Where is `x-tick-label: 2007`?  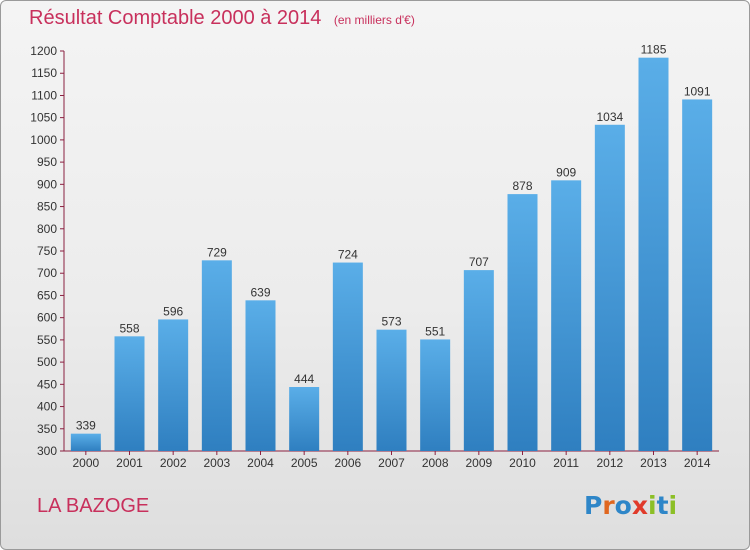
x-tick-label: 2007 is located at coordinates (391, 463).